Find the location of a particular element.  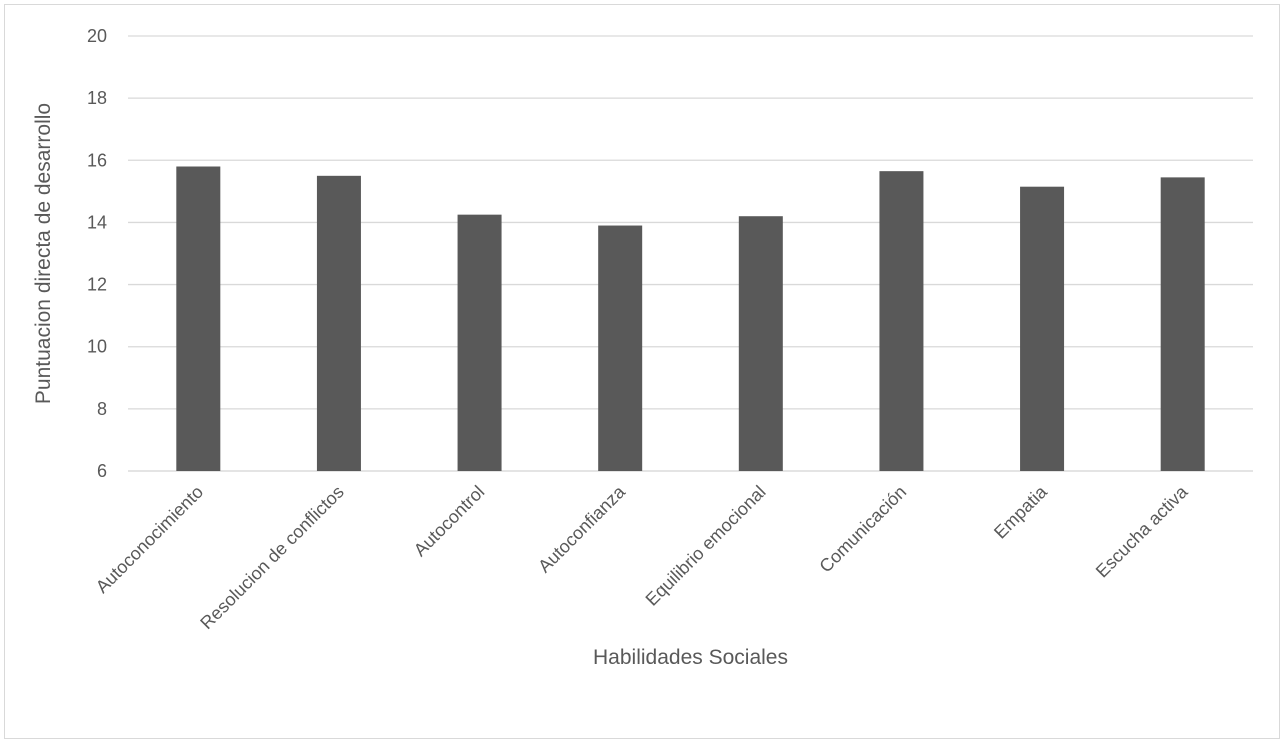

x-axis-title: Habilidades Sociales is located at coordinates (690, 657).